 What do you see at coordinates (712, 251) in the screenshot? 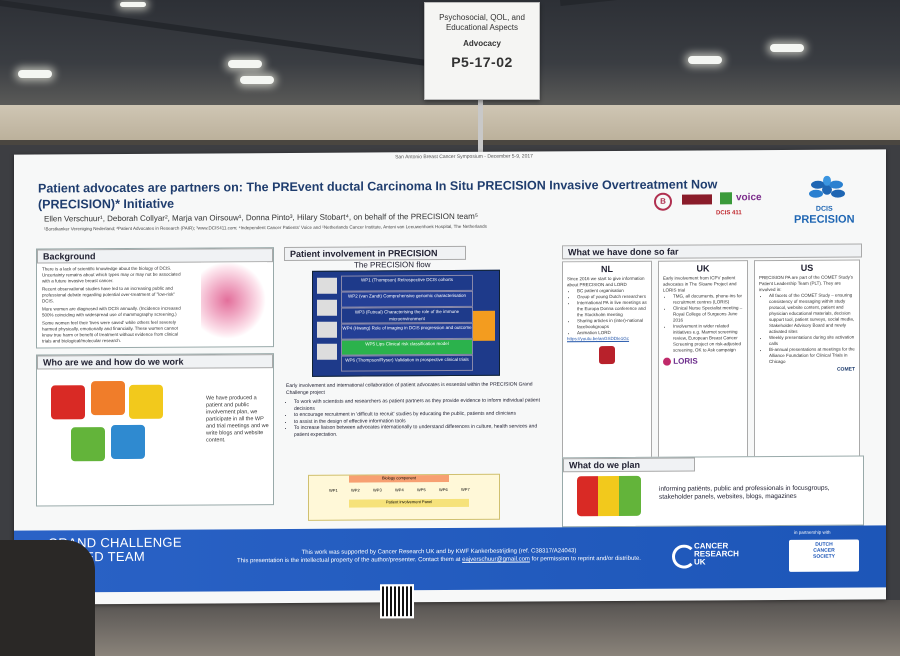
I see `done-heading: What we have done so far` at bounding box center [712, 251].